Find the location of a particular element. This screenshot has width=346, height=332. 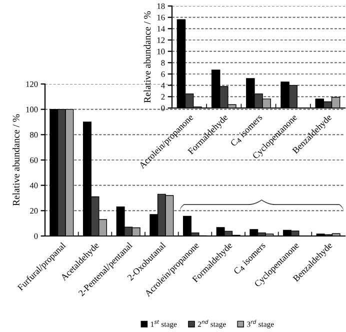

y-tick-label: 120 is located at coordinates (32, 84).